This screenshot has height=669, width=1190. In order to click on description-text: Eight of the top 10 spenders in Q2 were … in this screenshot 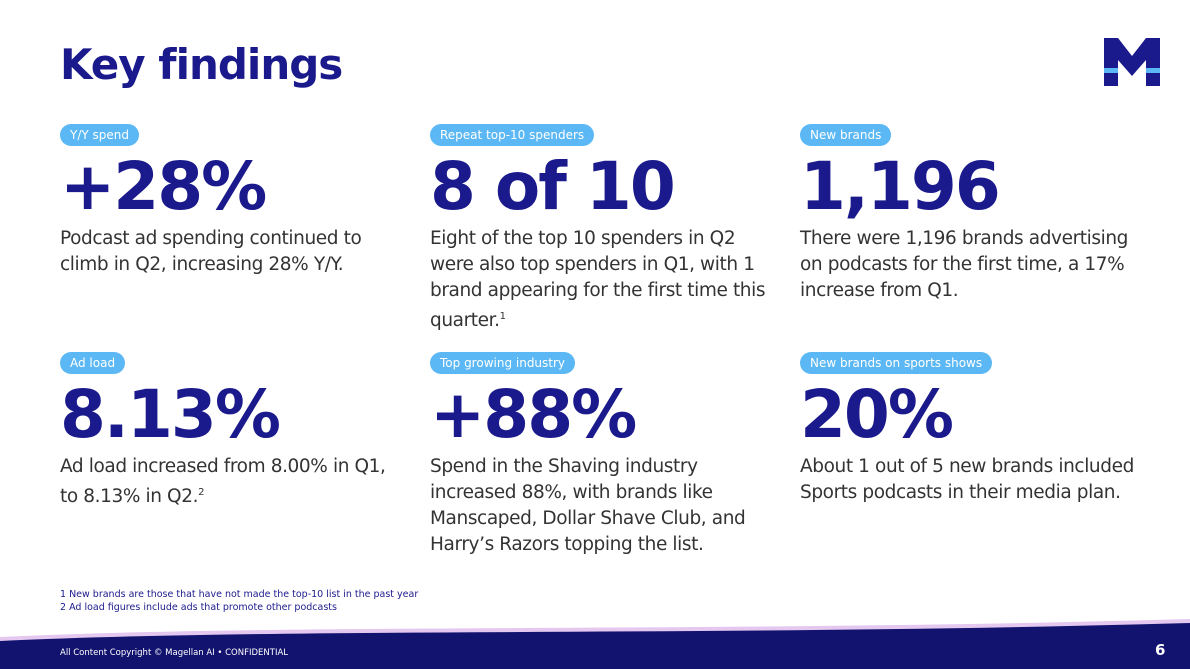, I will do `click(598, 280)`.